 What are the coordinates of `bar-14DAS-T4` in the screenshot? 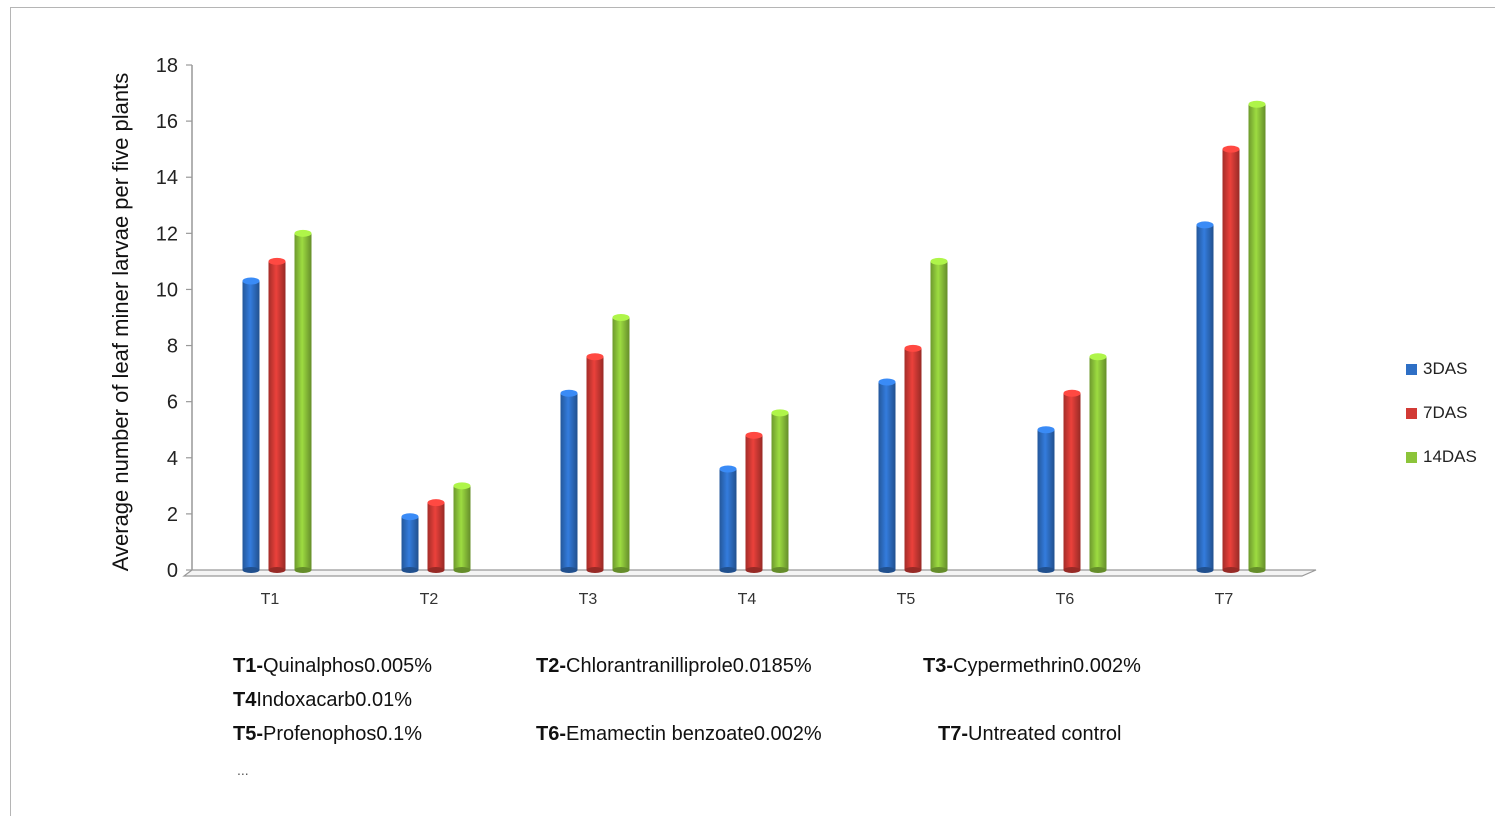 It's located at (780, 491).